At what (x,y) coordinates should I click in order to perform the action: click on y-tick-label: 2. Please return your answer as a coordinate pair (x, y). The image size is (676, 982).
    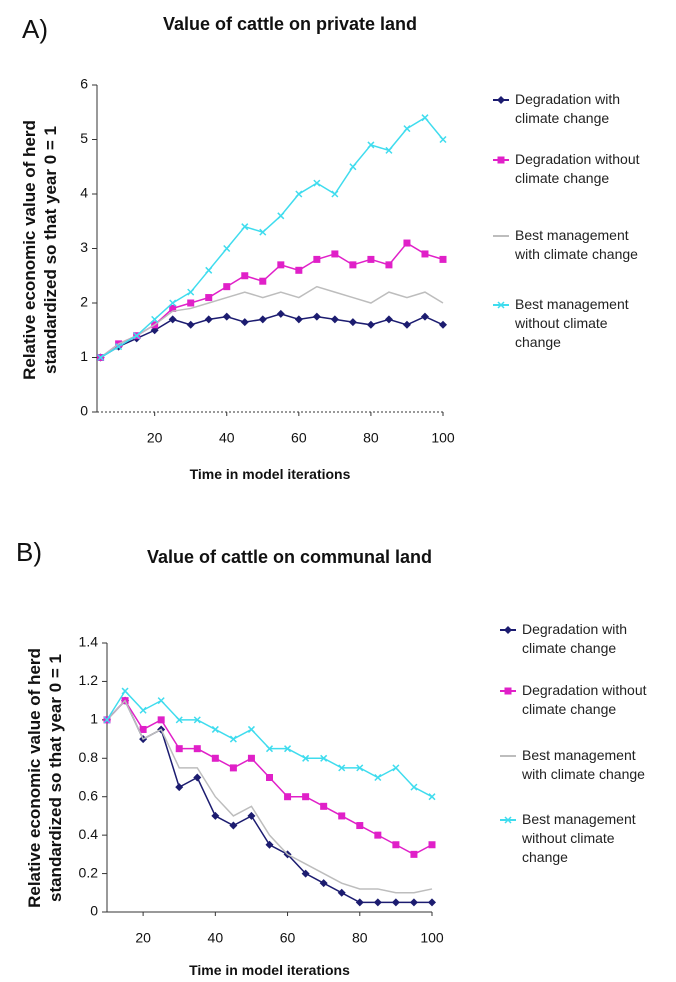
    Looking at the image, I should click on (84, 302).